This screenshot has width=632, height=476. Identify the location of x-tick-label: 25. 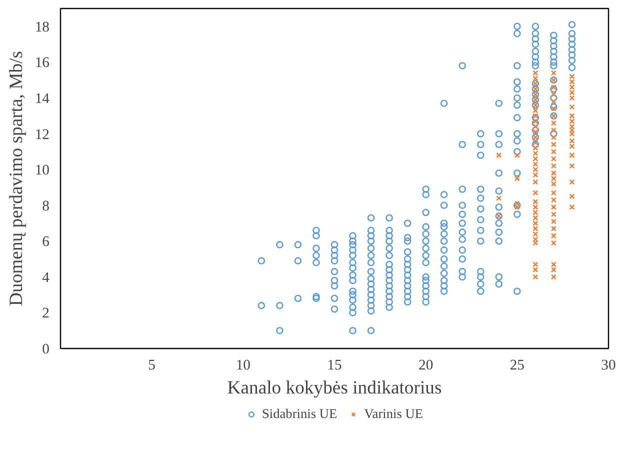
(517, 366).